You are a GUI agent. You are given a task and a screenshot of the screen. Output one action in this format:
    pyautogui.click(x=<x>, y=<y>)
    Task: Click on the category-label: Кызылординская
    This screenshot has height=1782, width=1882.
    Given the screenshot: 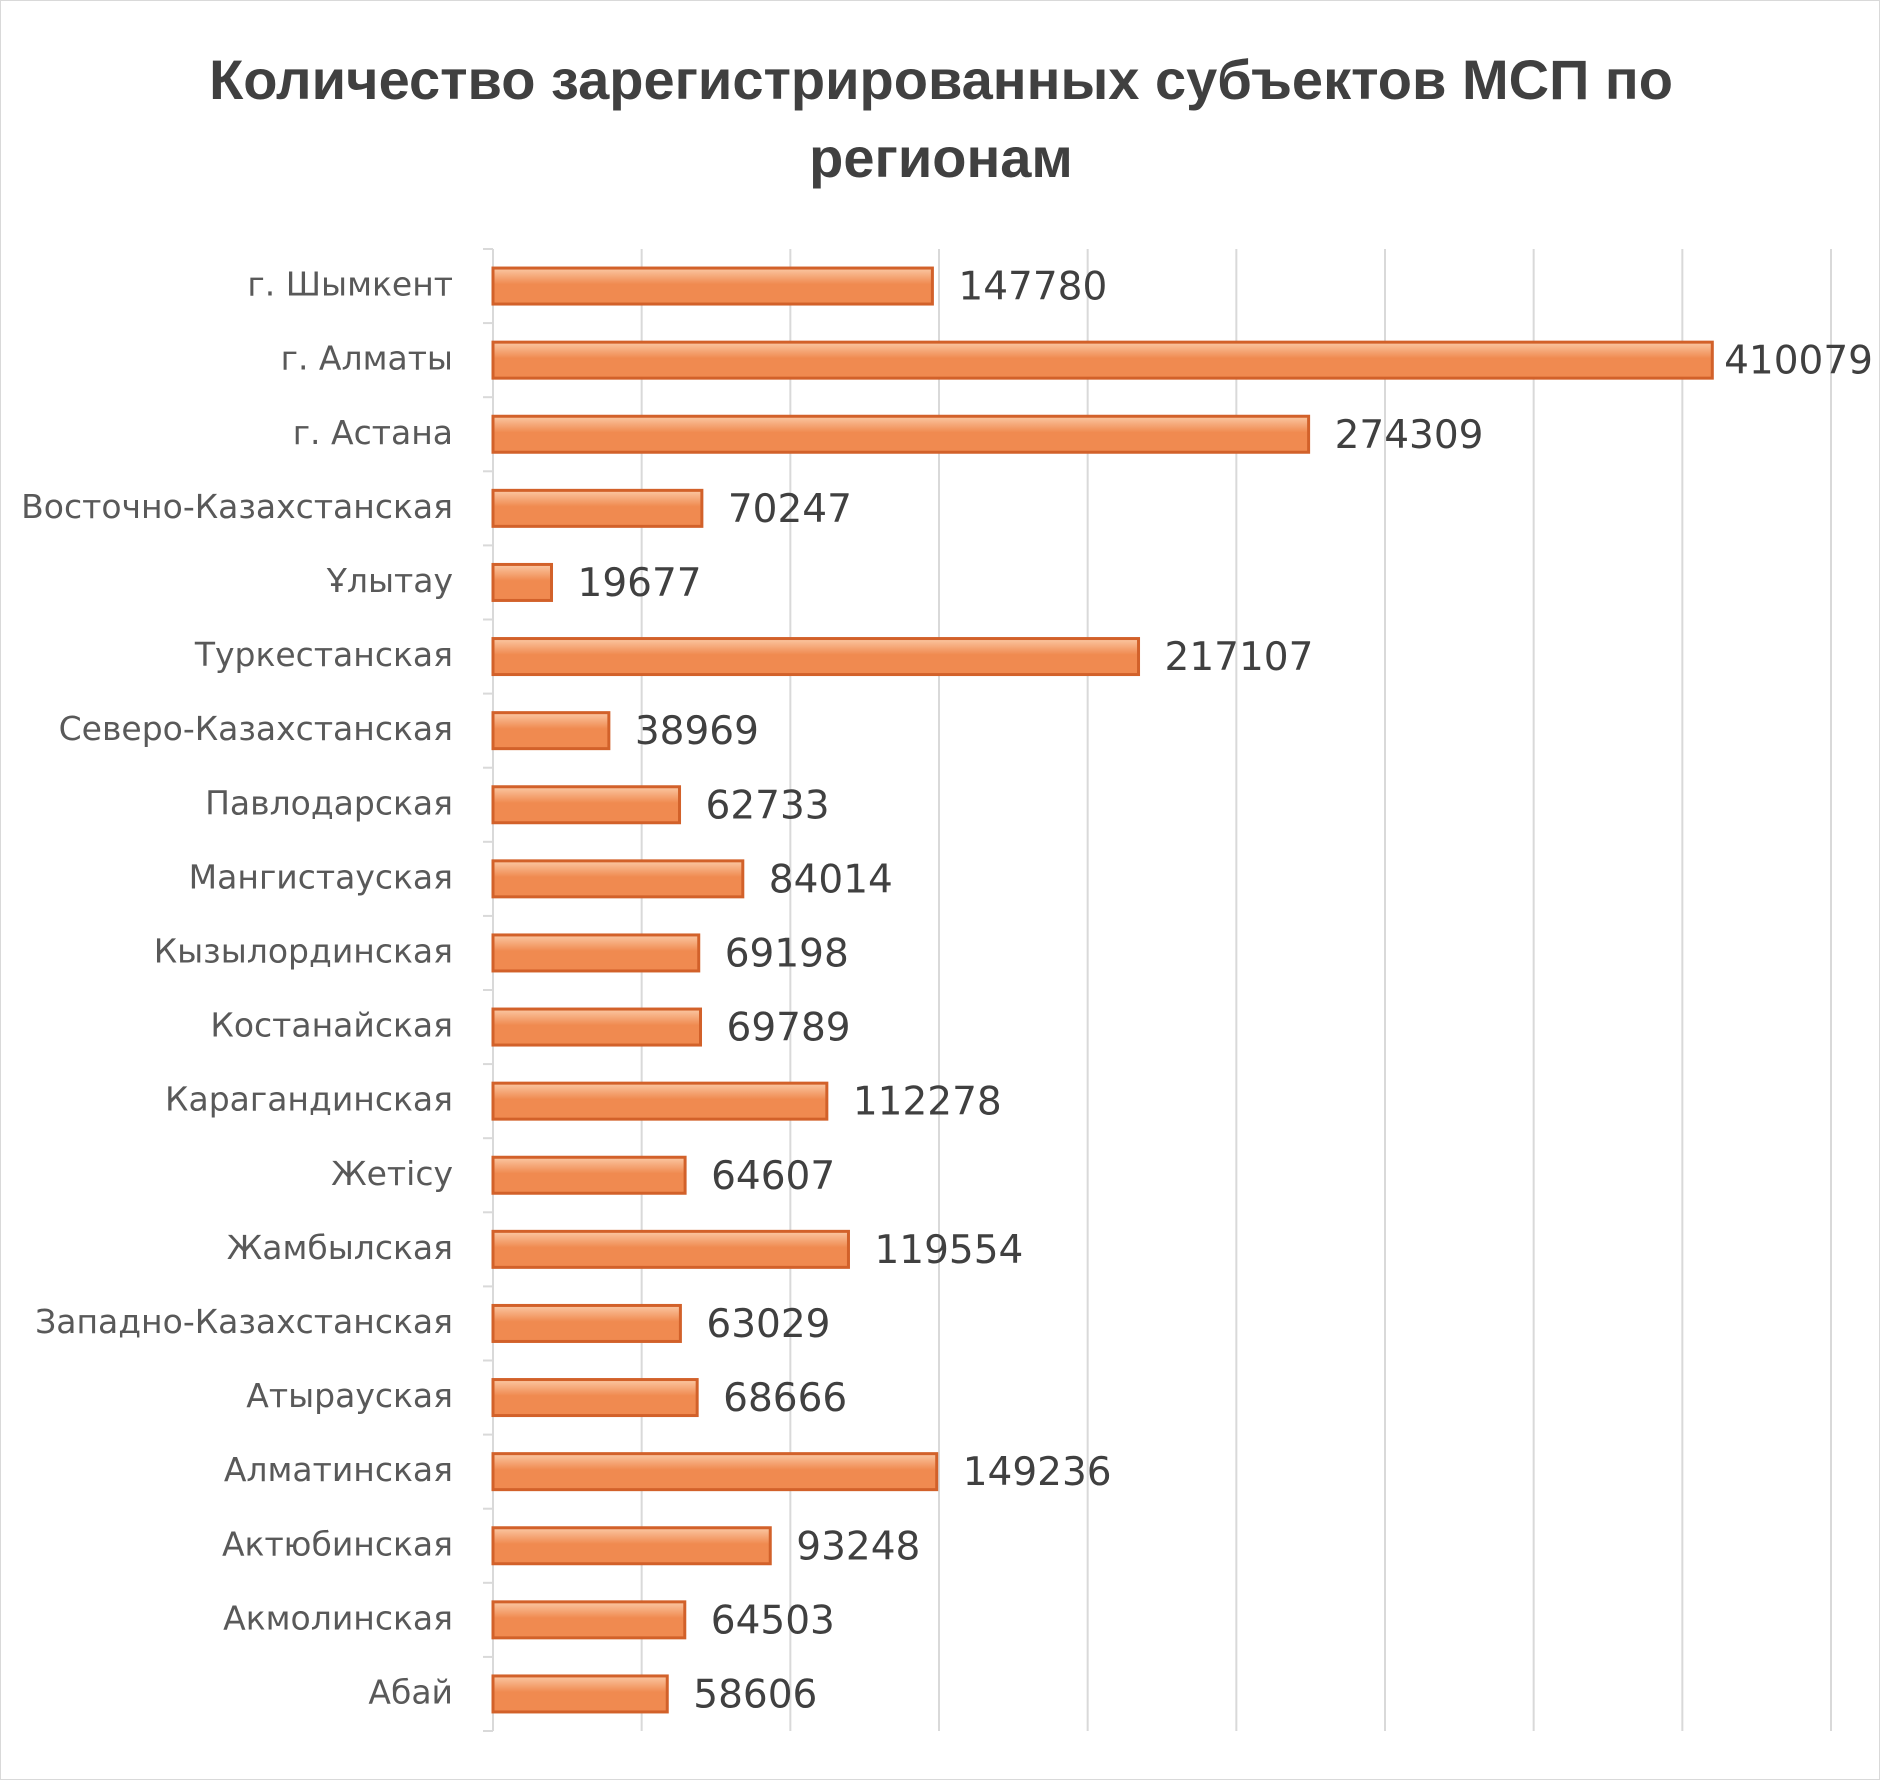 What is the action you would take?
    pyautogui.click(x=303, y=950)
    